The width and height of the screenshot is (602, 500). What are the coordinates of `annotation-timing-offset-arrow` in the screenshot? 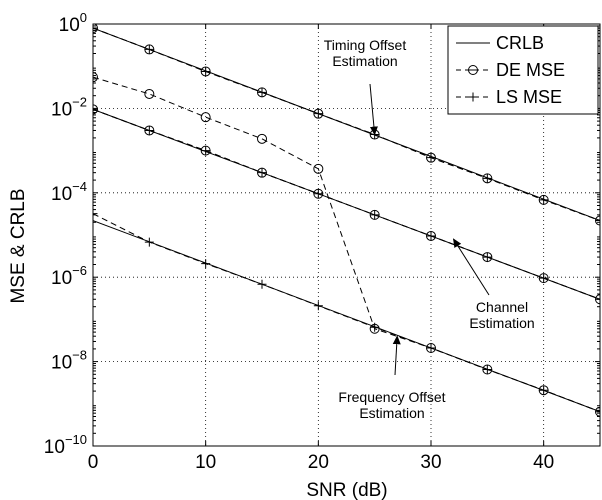 It's located at (373, 109).